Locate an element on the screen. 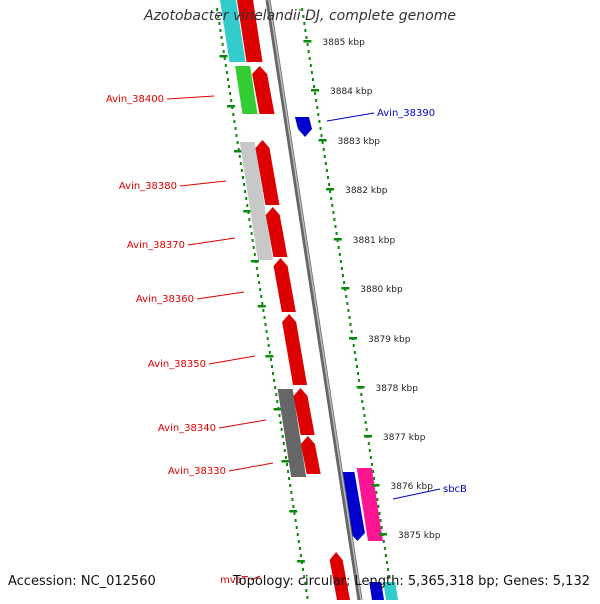 This screenshot has height=604, width=600. kbp-tick-label: 3876 kbp is located at coordinates (412, 487).